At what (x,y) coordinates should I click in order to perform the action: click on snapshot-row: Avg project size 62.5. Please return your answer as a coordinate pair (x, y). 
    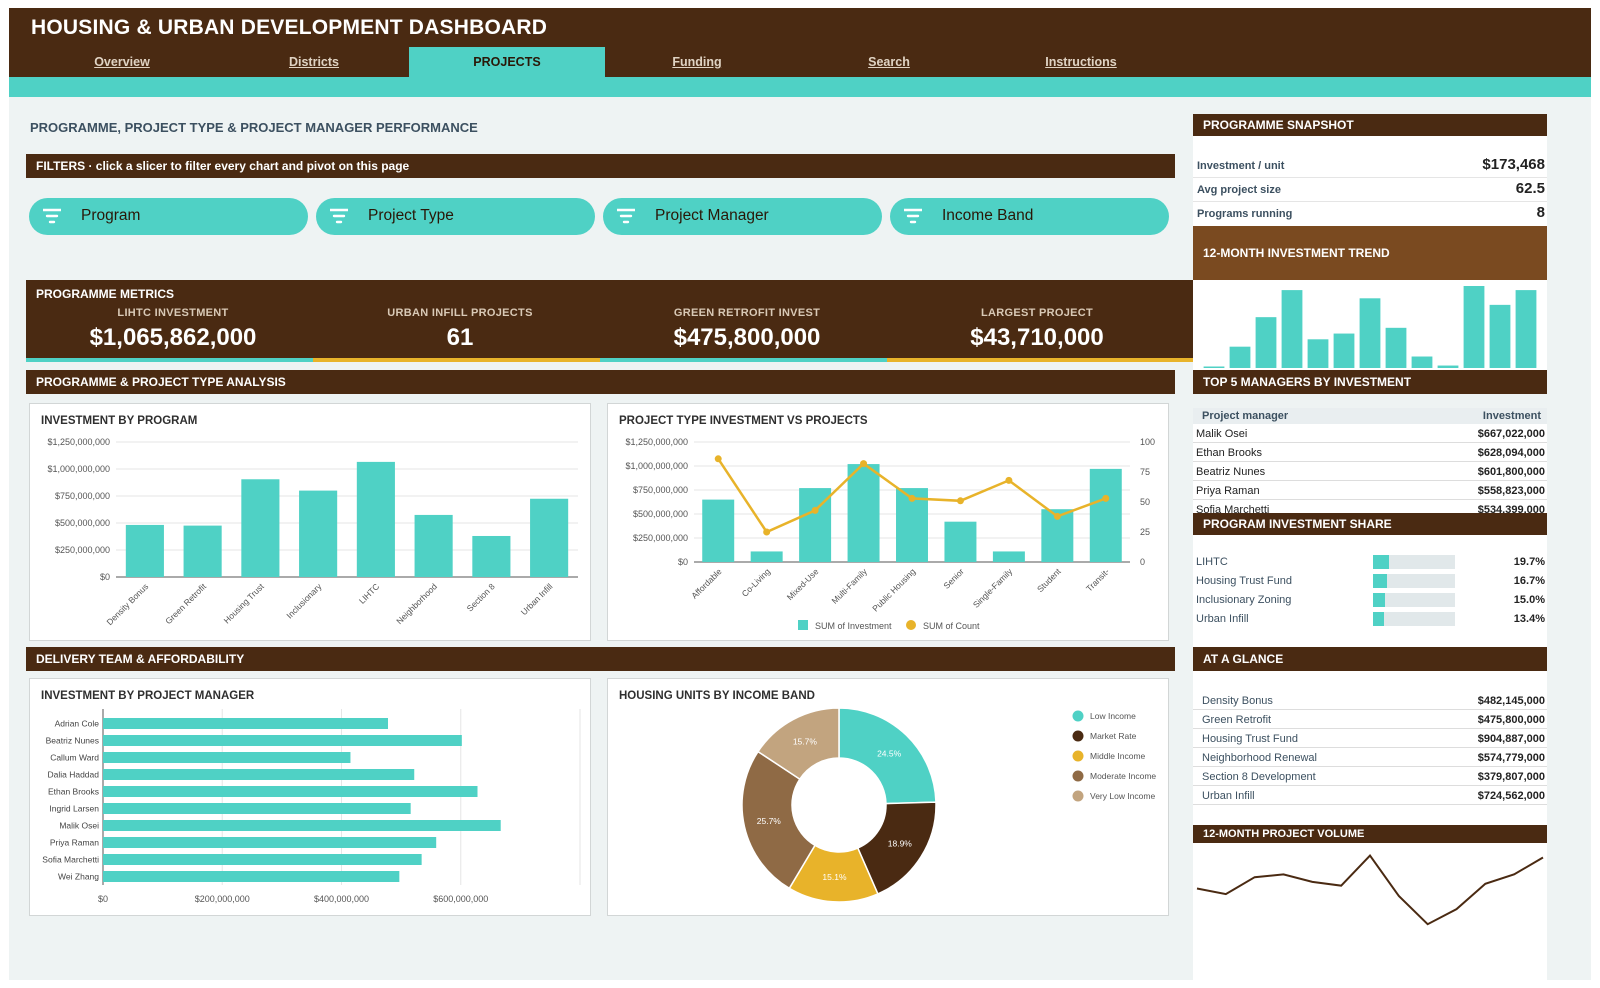
    Looking at the image, I should click on (1370, 190).